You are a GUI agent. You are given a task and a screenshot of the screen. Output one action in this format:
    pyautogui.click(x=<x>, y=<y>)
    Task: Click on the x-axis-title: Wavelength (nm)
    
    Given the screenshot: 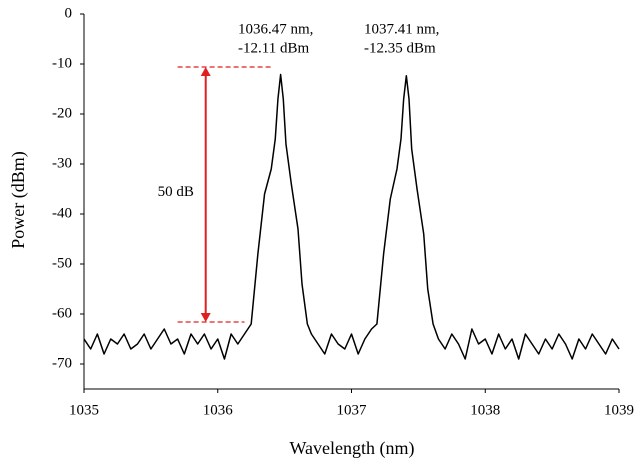 What is the action you would take?
    pyautogui.click(x=351, y=448)
    